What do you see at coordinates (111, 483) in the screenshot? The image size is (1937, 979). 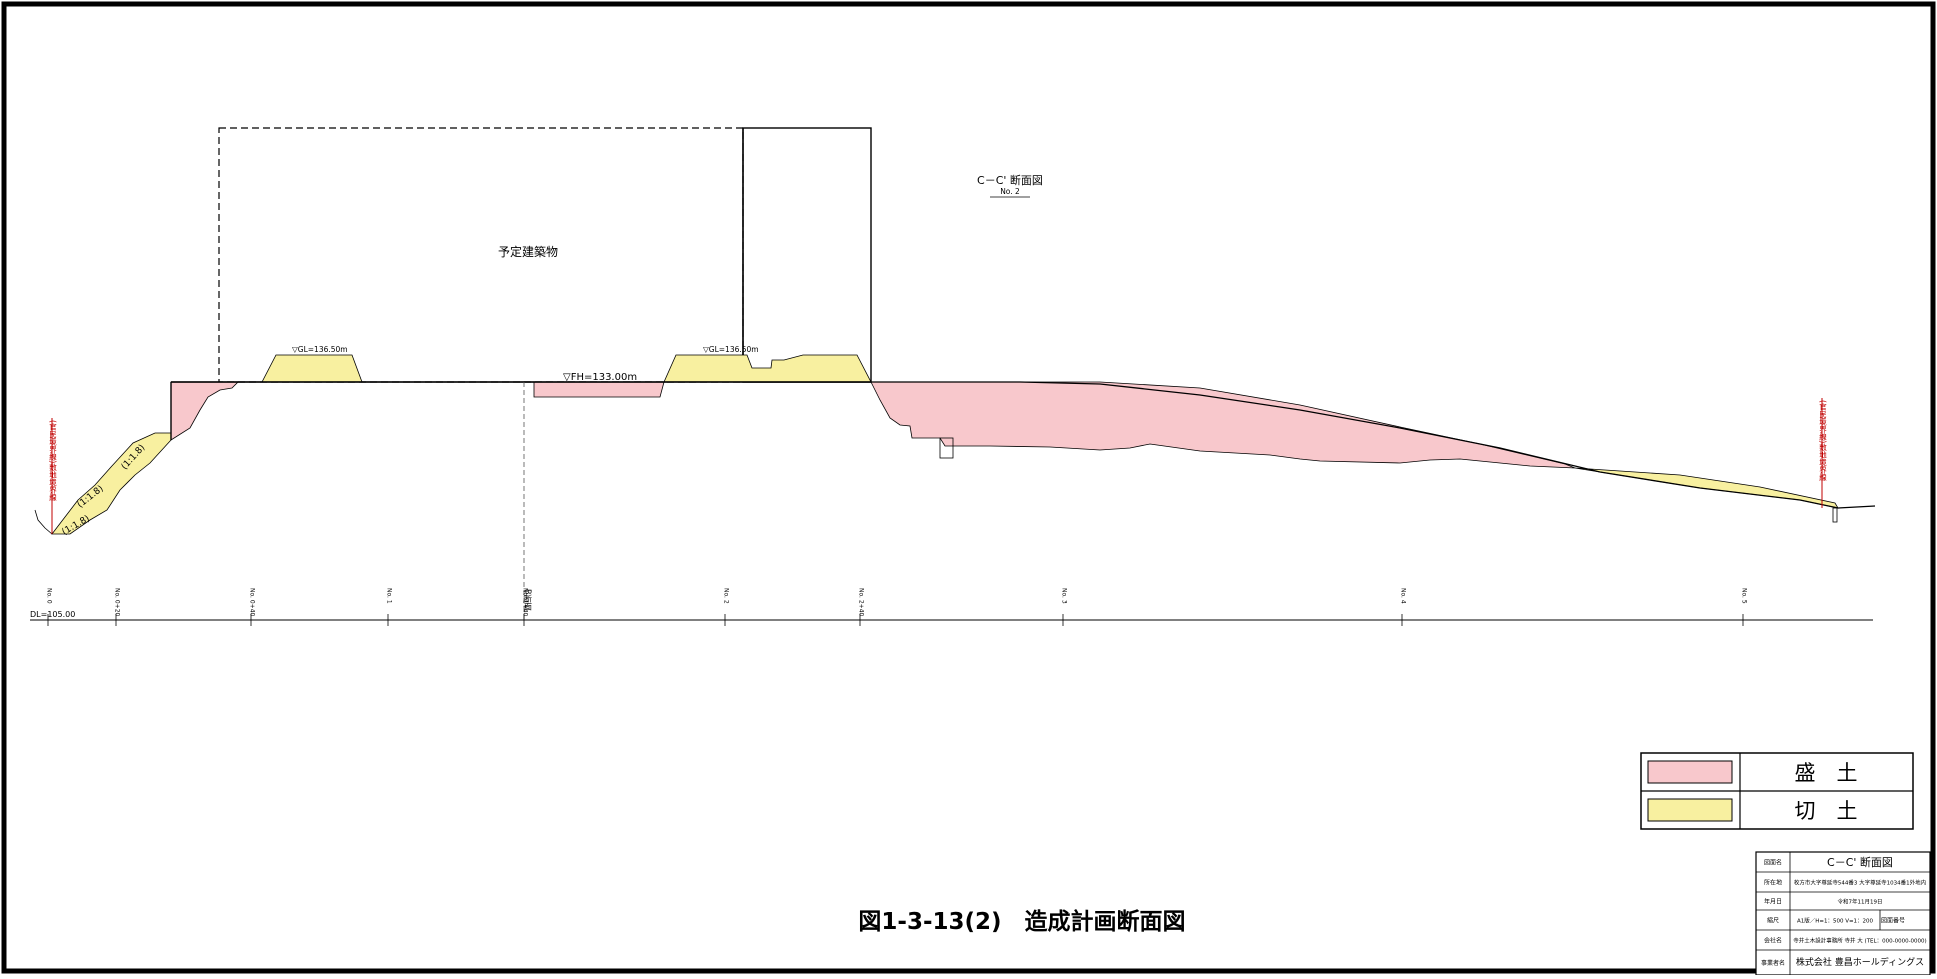 I see `cut-area-left-slope` at bounding box center [111, 483].